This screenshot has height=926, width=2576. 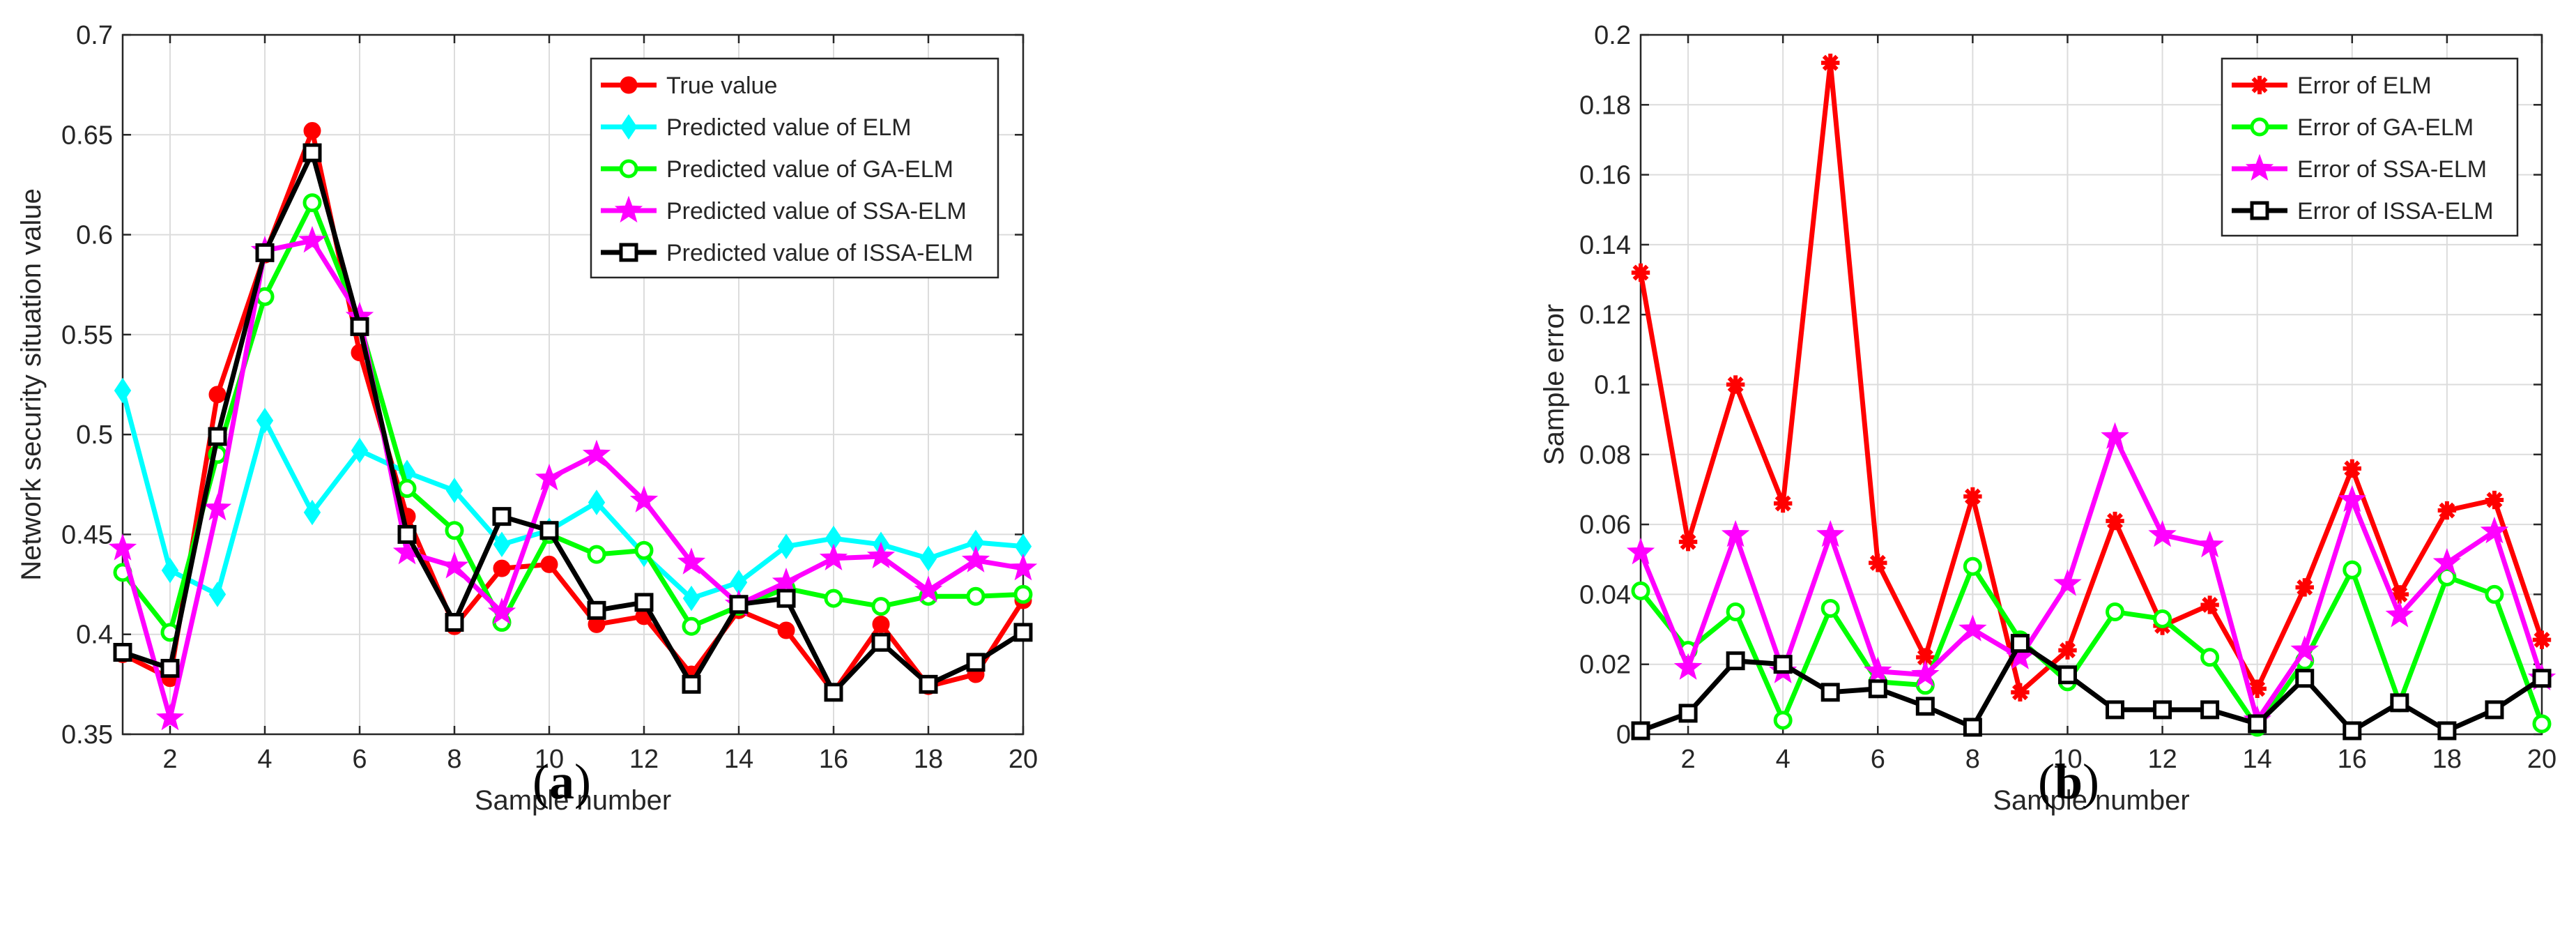 I want to click on y-tick-label: 0.12, so click(x=1605, y=315).